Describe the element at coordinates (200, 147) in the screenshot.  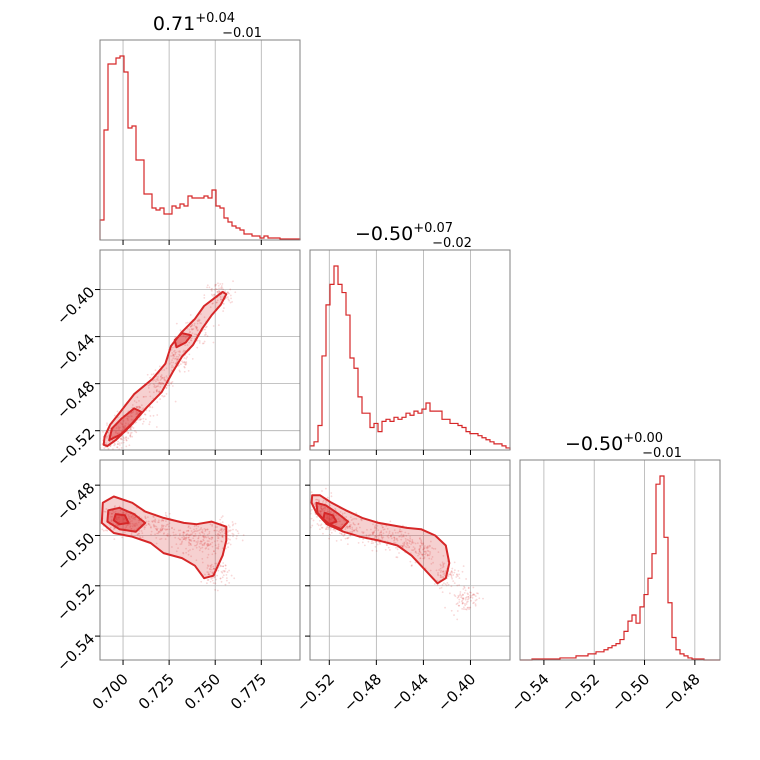
I see `histogram-step` at that location.